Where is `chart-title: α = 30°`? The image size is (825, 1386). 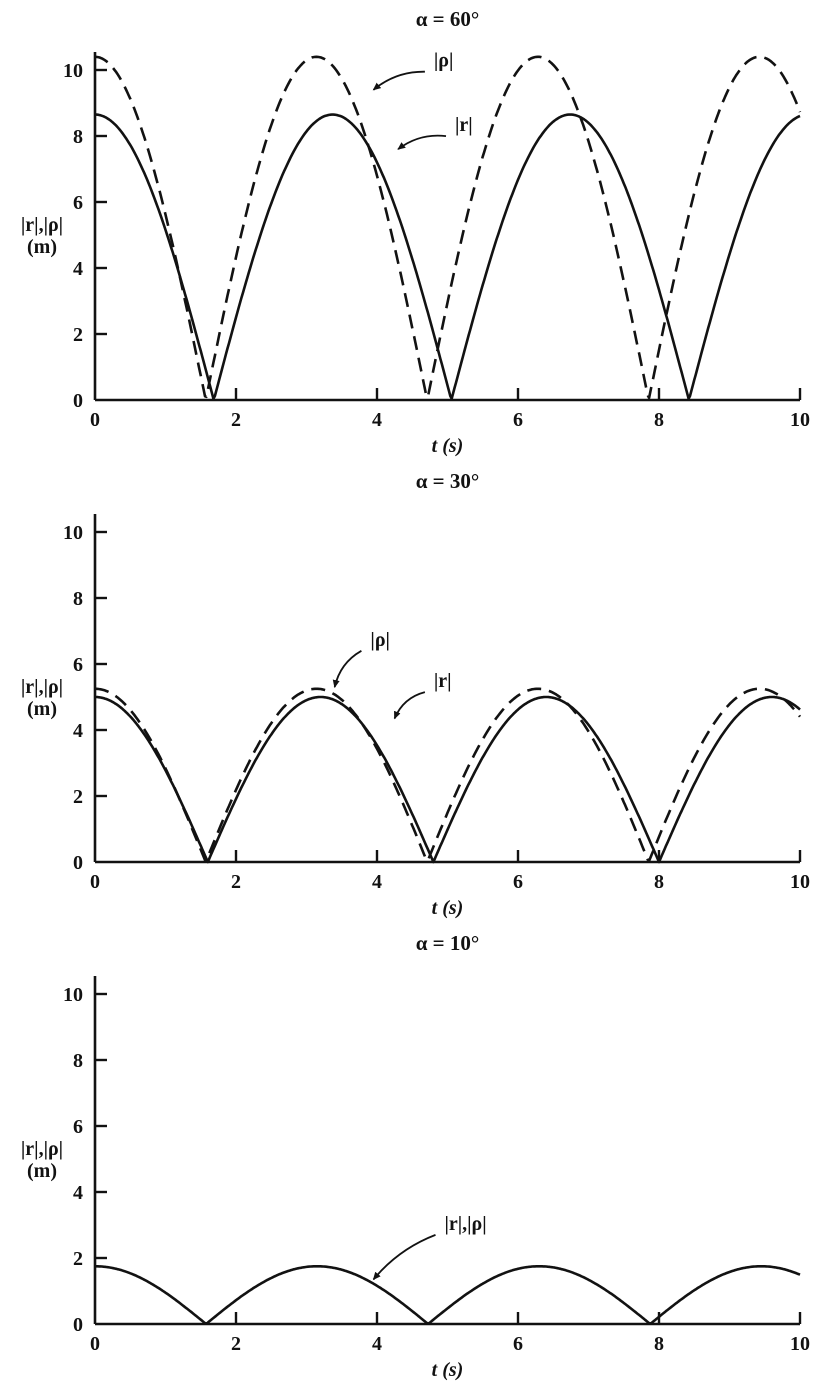
chart-title: α = 30° is located at coordinates (448, 481).